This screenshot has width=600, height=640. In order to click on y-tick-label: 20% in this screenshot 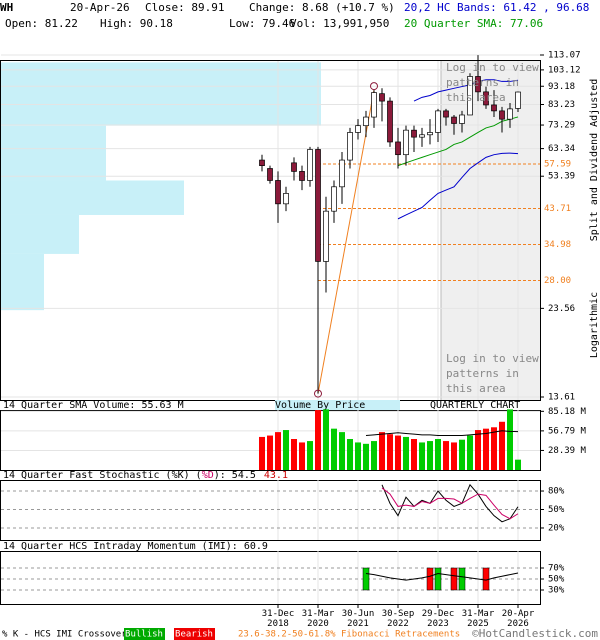, I will do `click(556, 528)`.